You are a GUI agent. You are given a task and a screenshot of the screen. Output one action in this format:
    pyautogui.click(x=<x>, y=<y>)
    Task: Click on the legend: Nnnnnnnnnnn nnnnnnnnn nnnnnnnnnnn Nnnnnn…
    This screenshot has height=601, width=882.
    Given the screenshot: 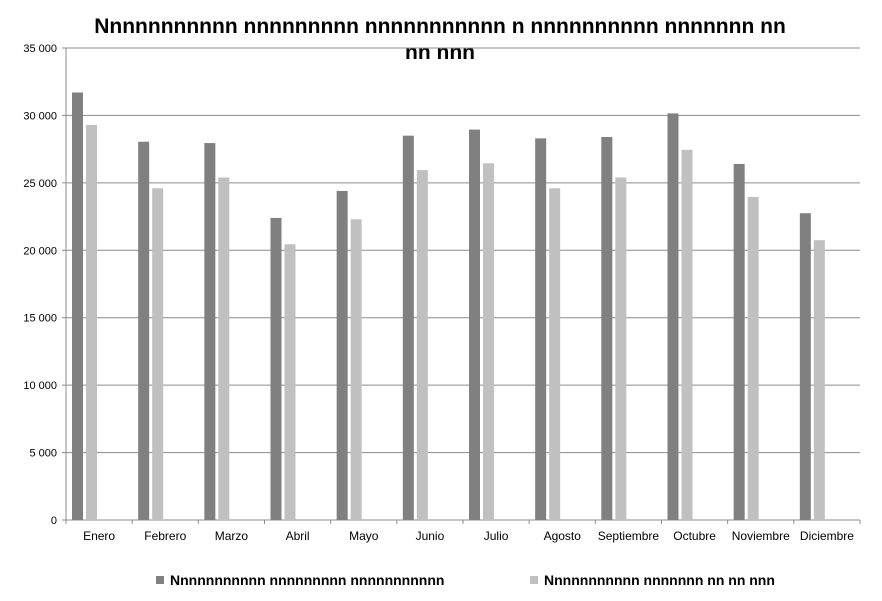 What is the action you would take?
    pyautogui.click(x=441, y=583)
    